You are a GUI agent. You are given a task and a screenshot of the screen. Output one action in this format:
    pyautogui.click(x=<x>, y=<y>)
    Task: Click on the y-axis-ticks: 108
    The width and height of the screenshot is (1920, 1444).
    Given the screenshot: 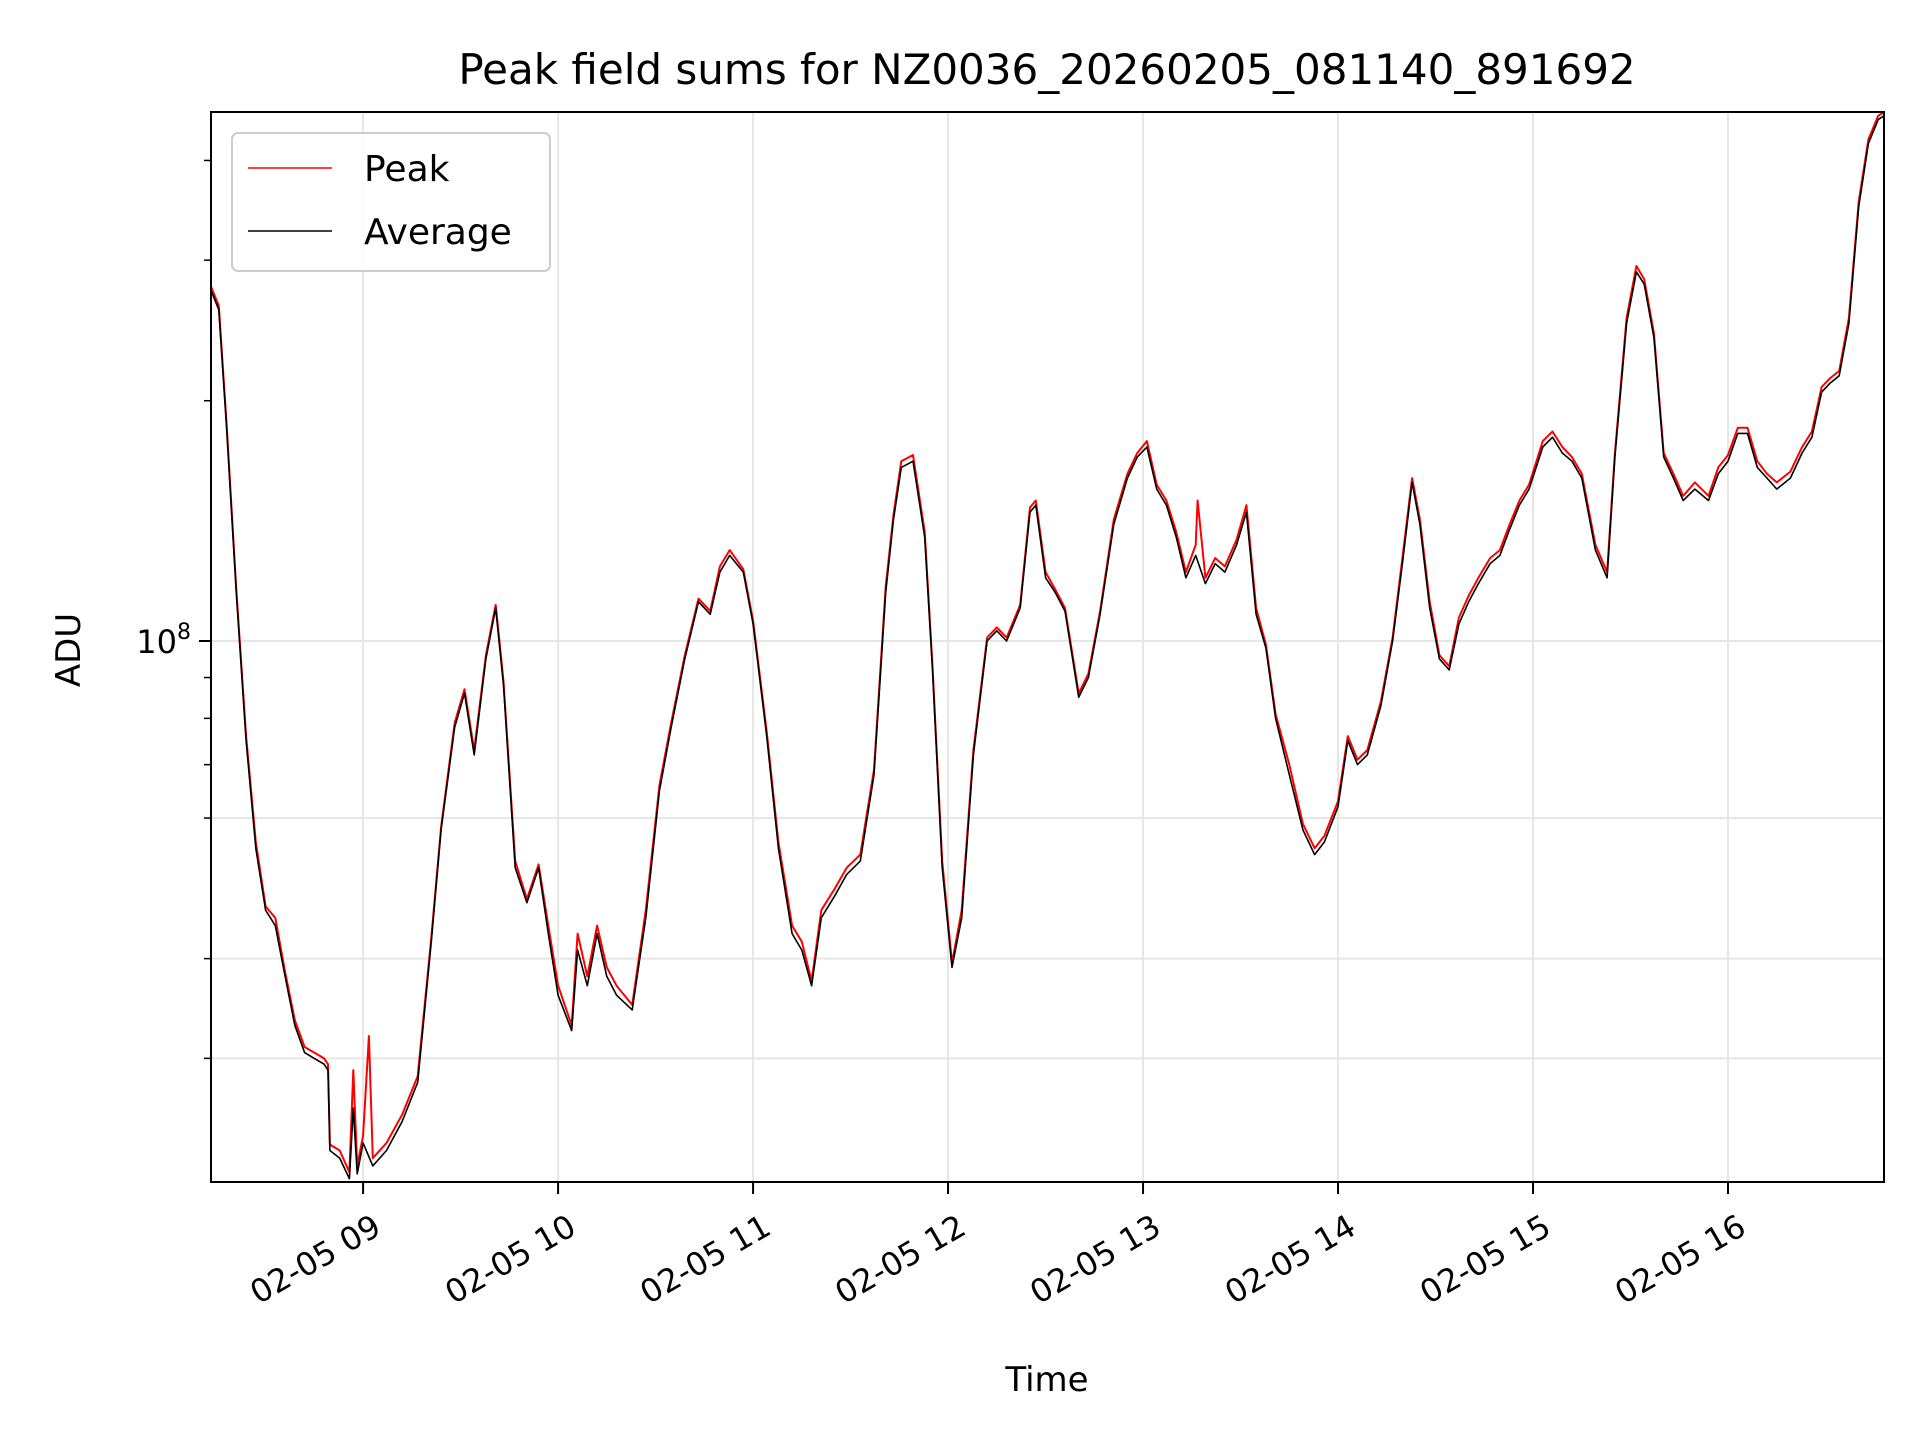 What is the action you would take?
    pyautogui.click(x=173, y=609)
    